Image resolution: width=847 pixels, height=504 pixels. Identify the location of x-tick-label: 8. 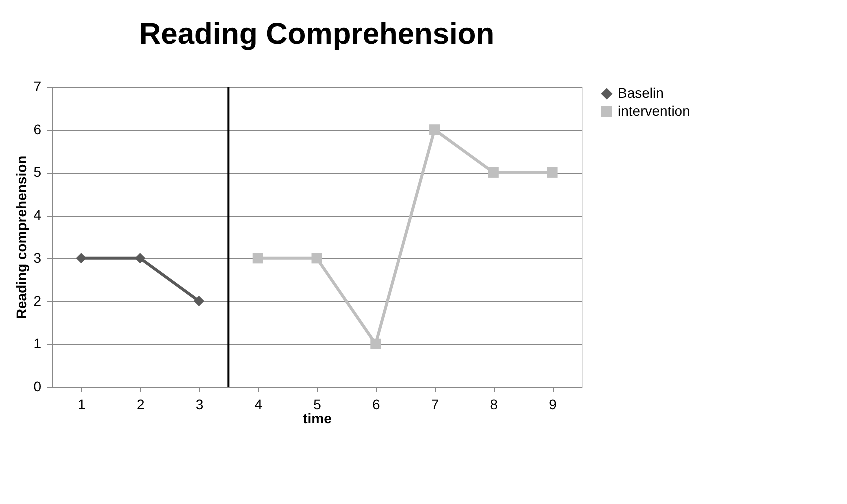
(494, 404).